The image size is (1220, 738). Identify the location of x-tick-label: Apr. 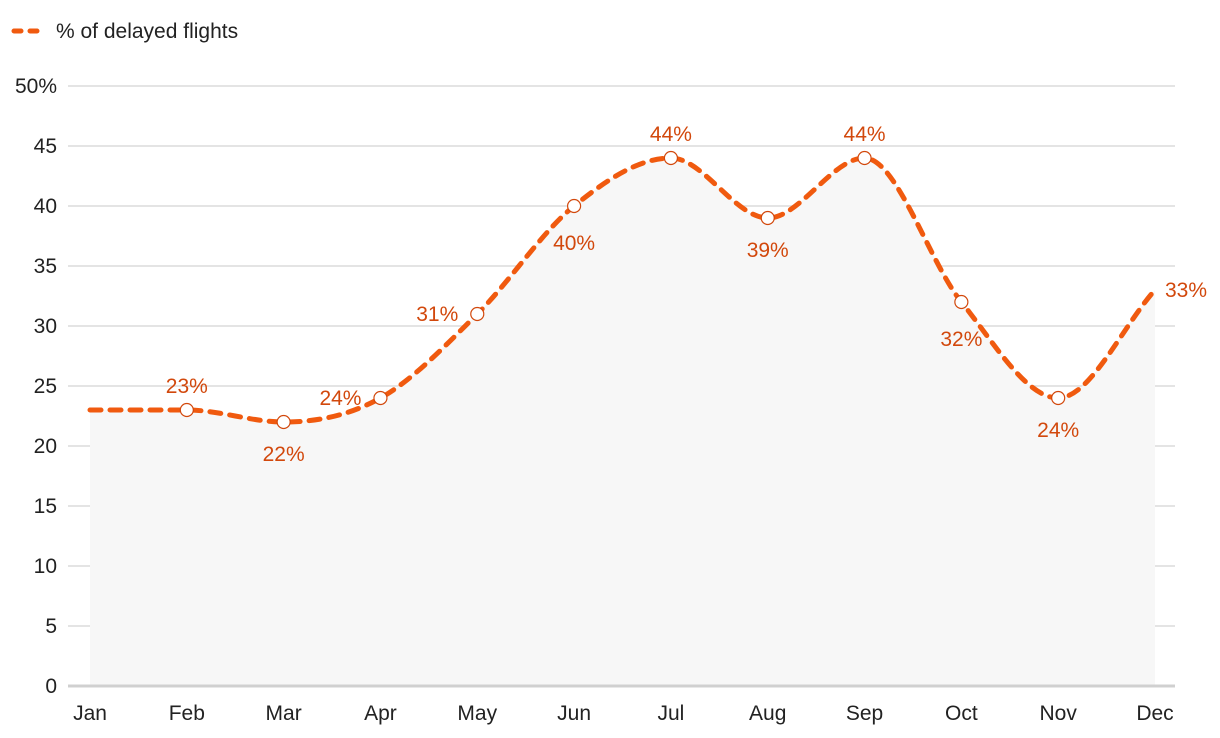
(380, 713).